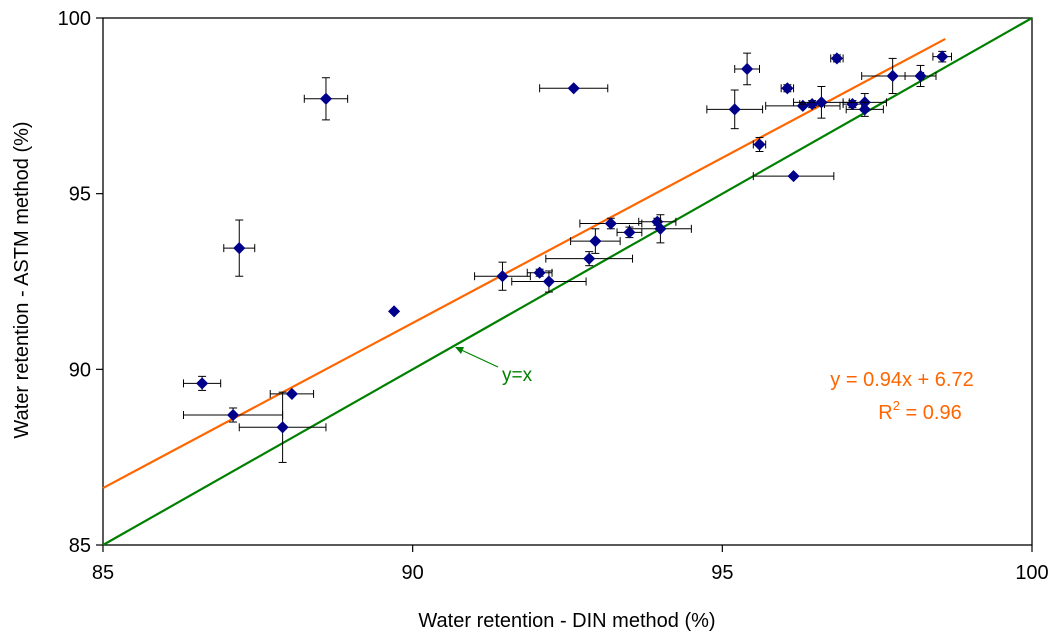  Describe the element at coordinates (413, 573) in the screenshot. I see `x-tick-label: 90` at that location.